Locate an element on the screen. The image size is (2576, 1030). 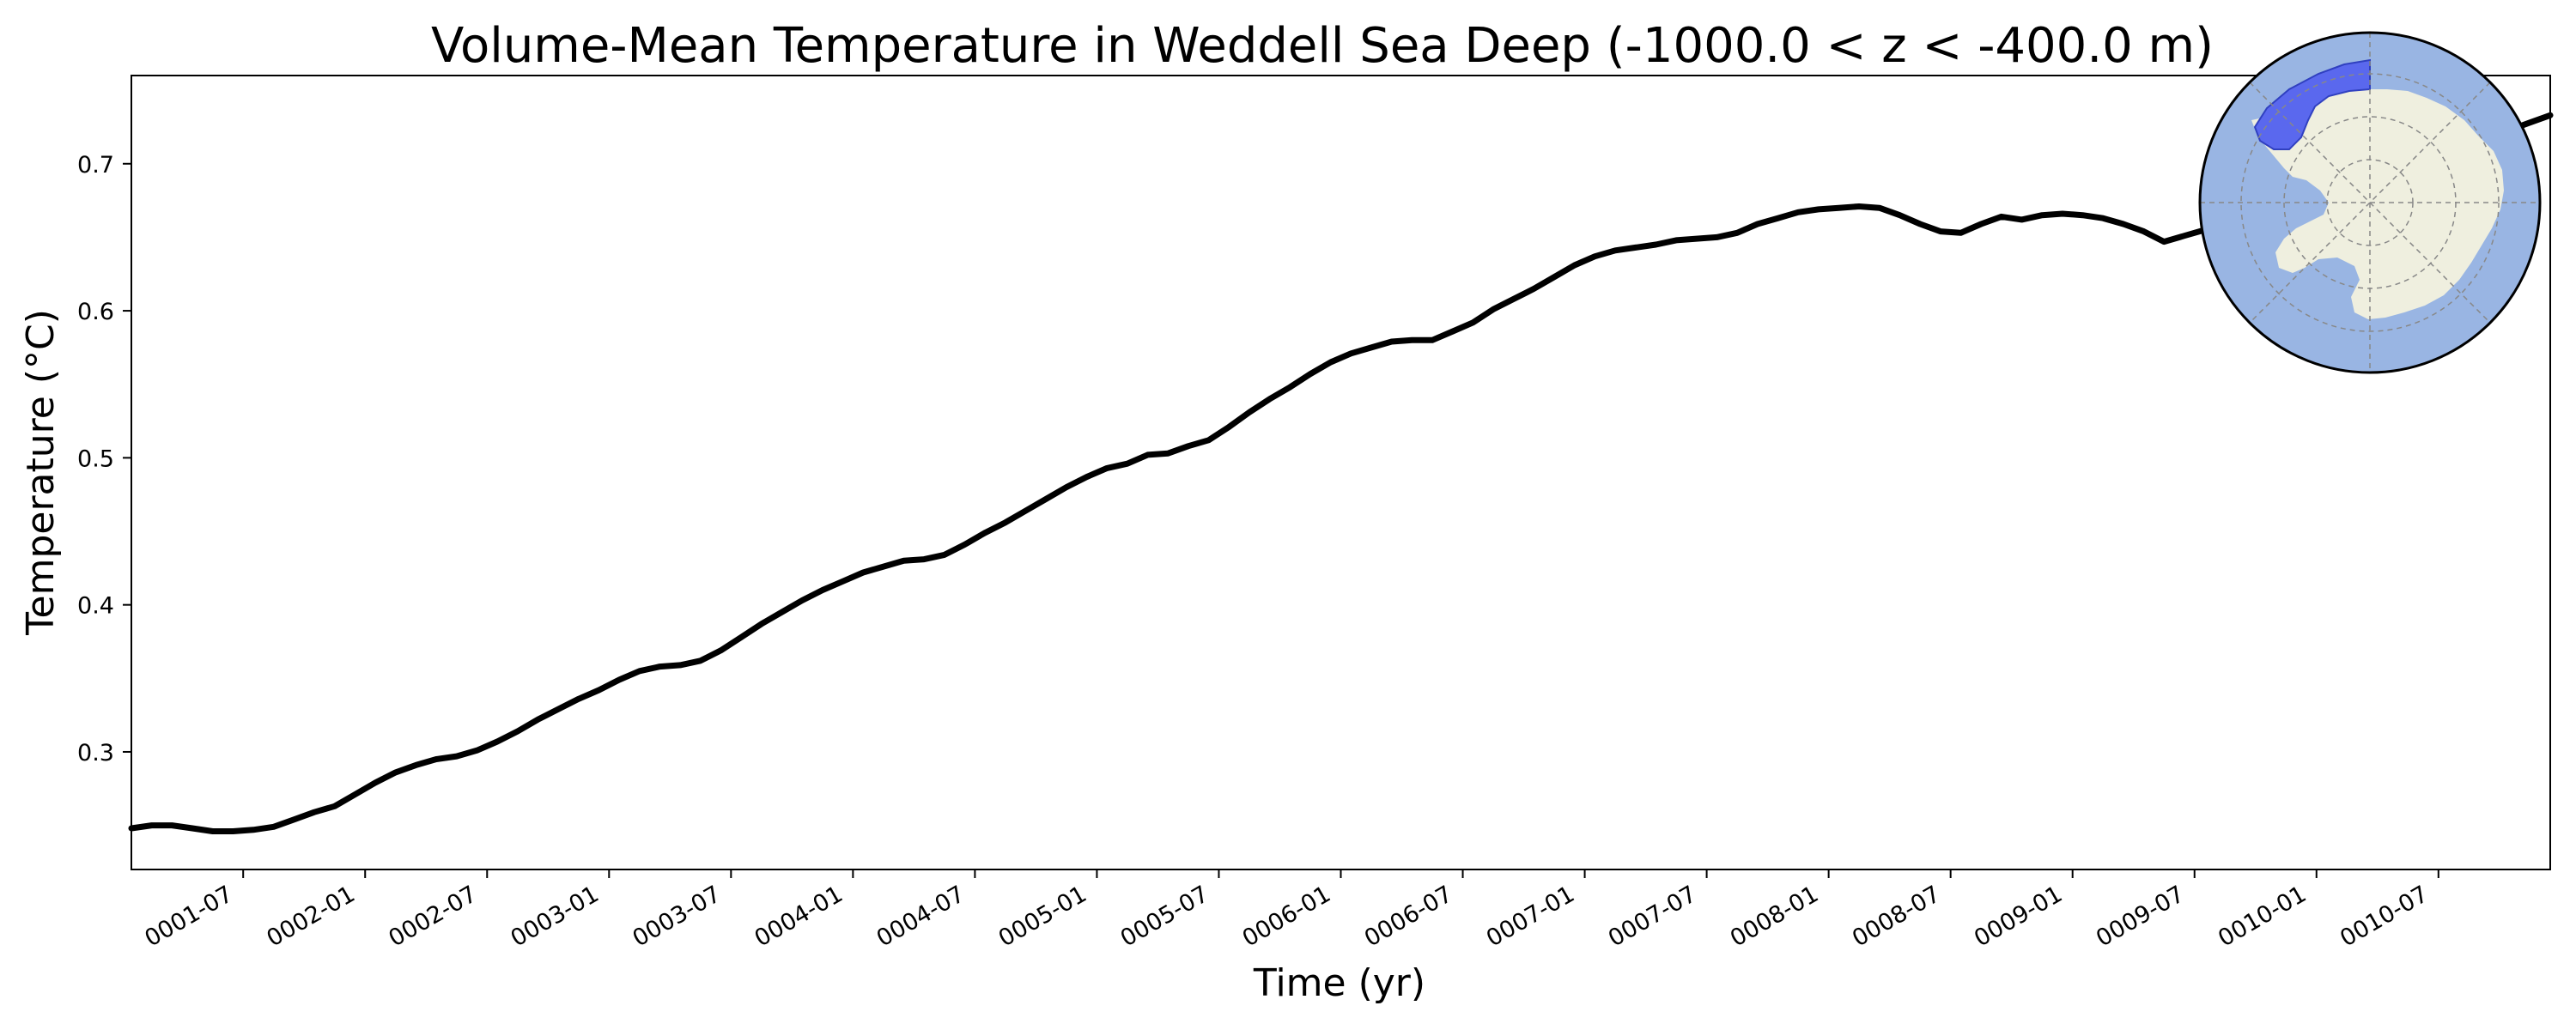
x-tick-label: 0008-07 is located at coordinates (1896, 916).